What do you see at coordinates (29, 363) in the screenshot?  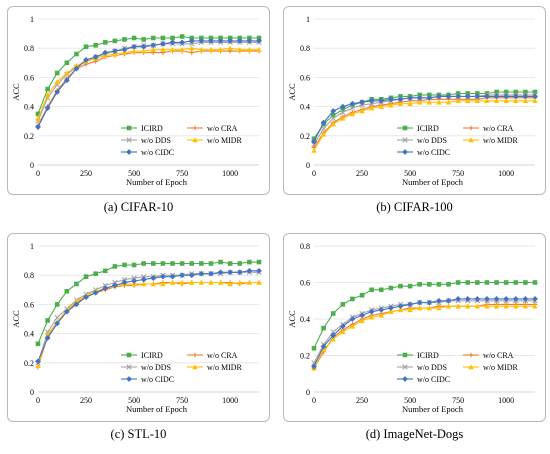 I see `y-tick-label: 0.2` at bounding box center [29, 363].